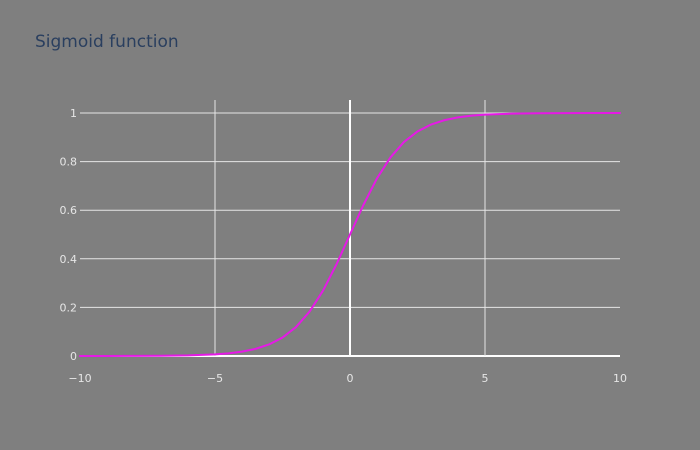 The image size is (700, 450). I want to click on chart-title: Sigmoid function, so click(107, 42).